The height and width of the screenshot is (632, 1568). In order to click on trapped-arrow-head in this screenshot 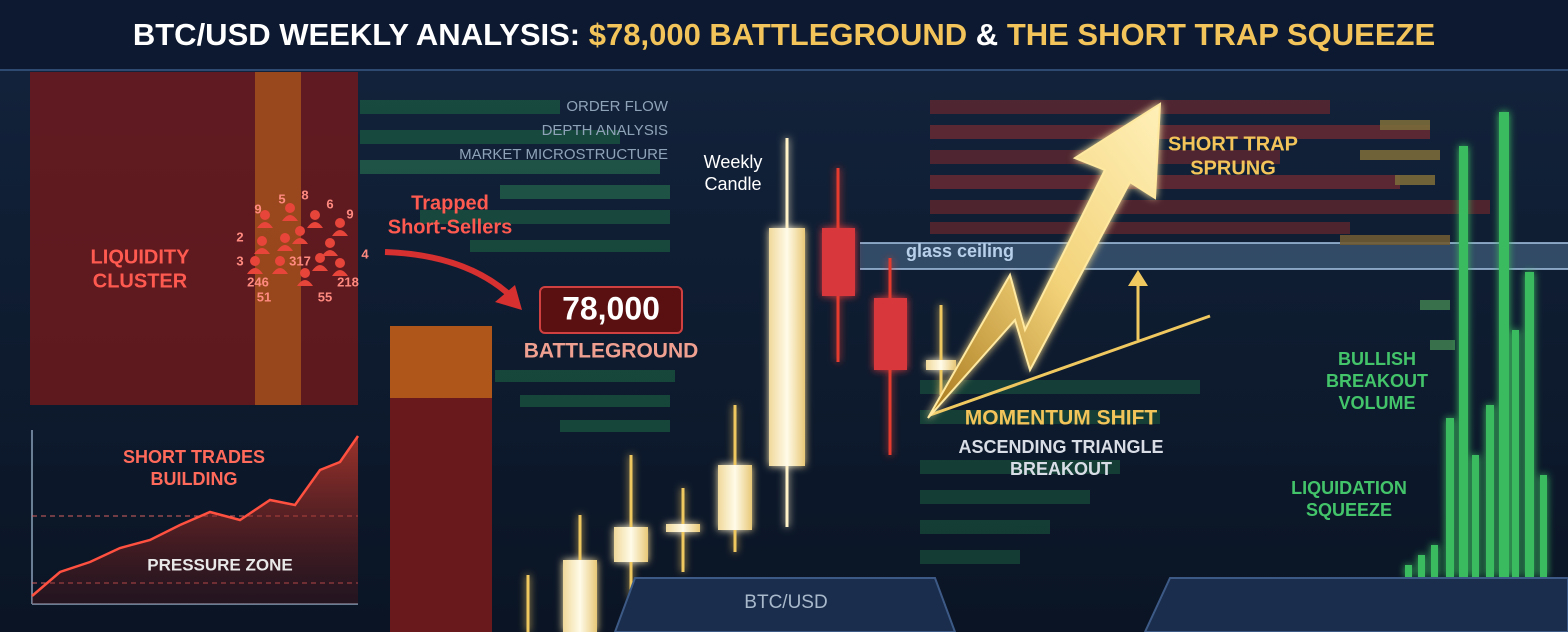, I will do `click(508, 297)`.